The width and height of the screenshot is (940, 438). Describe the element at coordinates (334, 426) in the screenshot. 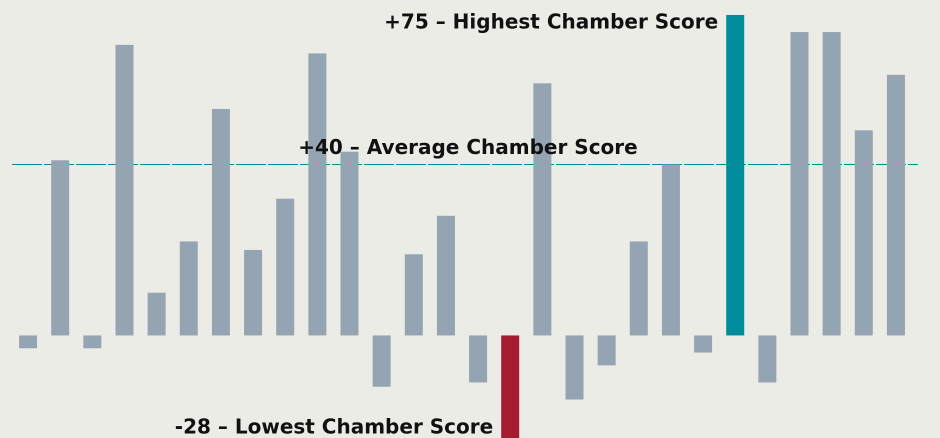

I see `annotation-label: -28 – Lowest Chamber Score` at that location.